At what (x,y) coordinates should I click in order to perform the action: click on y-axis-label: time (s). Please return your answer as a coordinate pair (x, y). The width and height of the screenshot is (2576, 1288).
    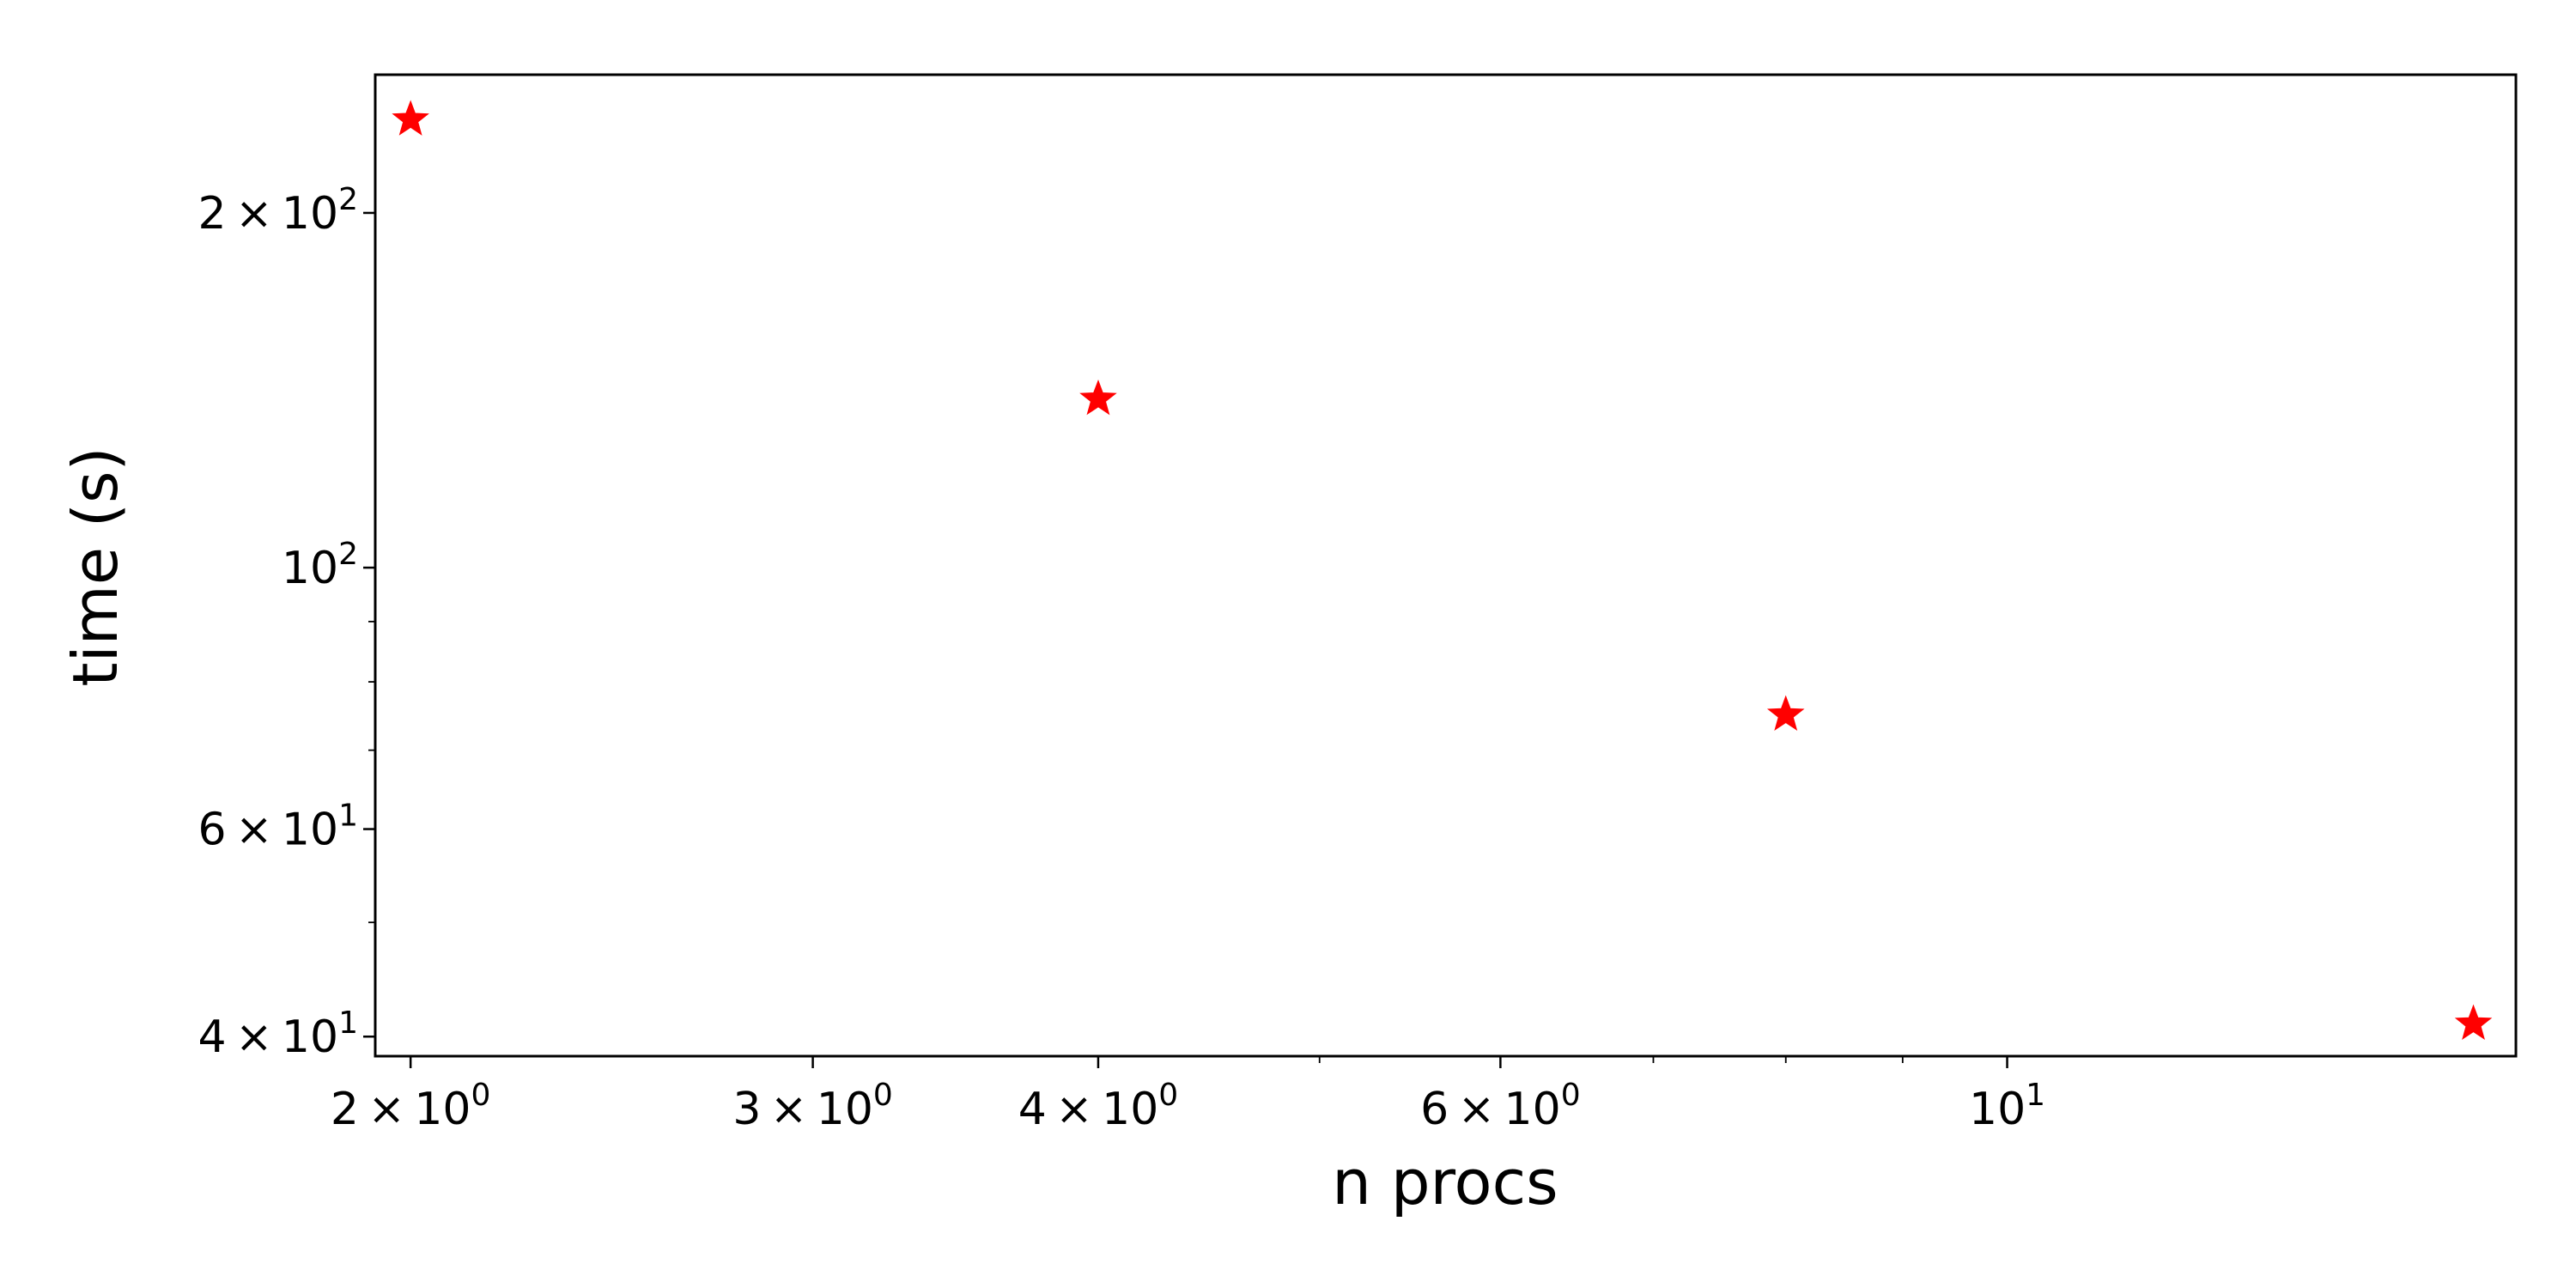
    Looking at the image, I should click on (95, 566).